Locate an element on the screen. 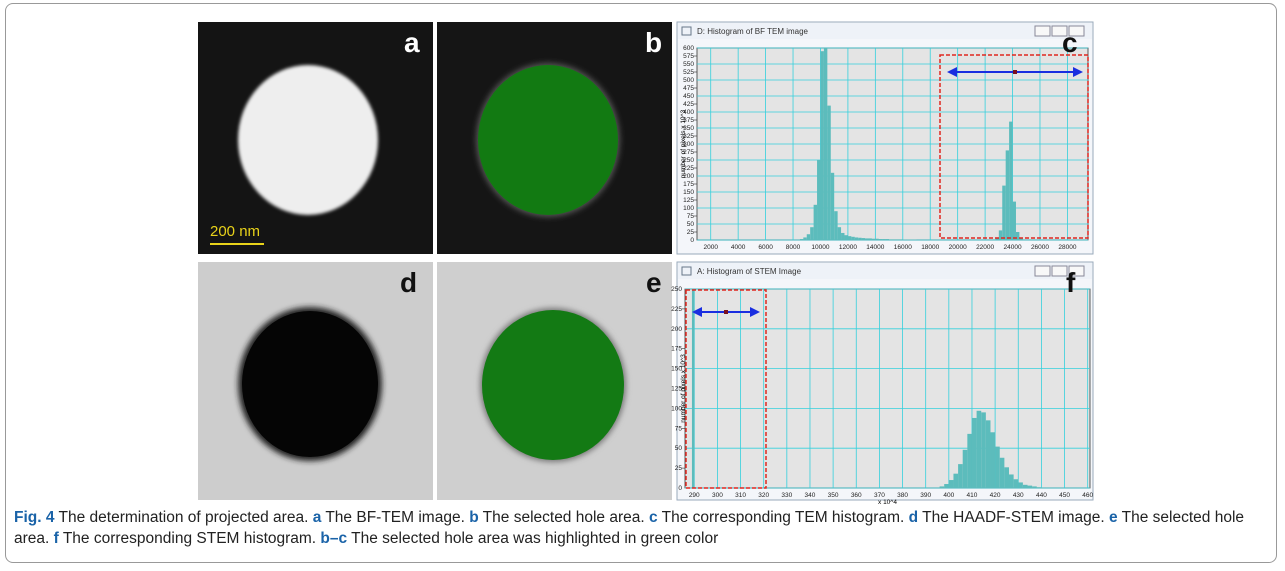  x-axis-label: x 10^4 is located at coordinates (887, 502).